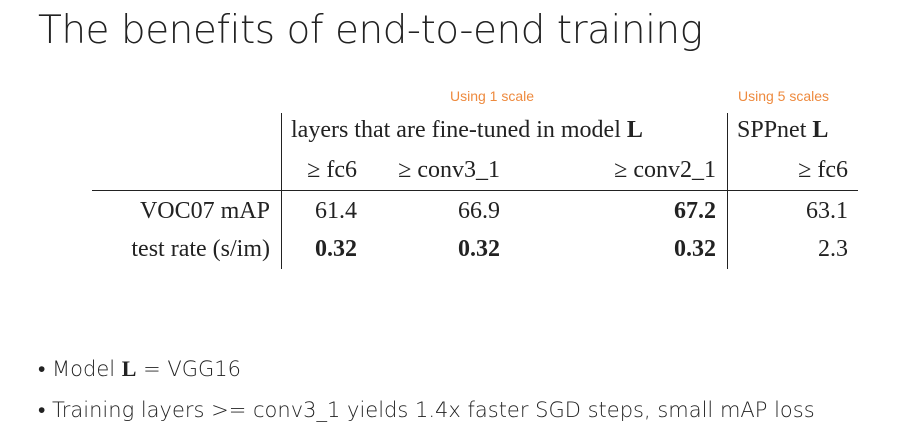 The width and height of the screenshot is (915, 445). I want to click on row-label: test rate (s/im), so click(200, 249).